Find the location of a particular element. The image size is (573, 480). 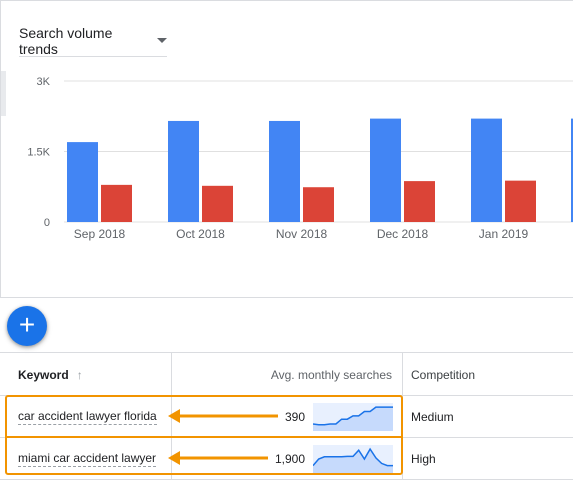

competition-value: Medium is located at coordinates (432, 416).